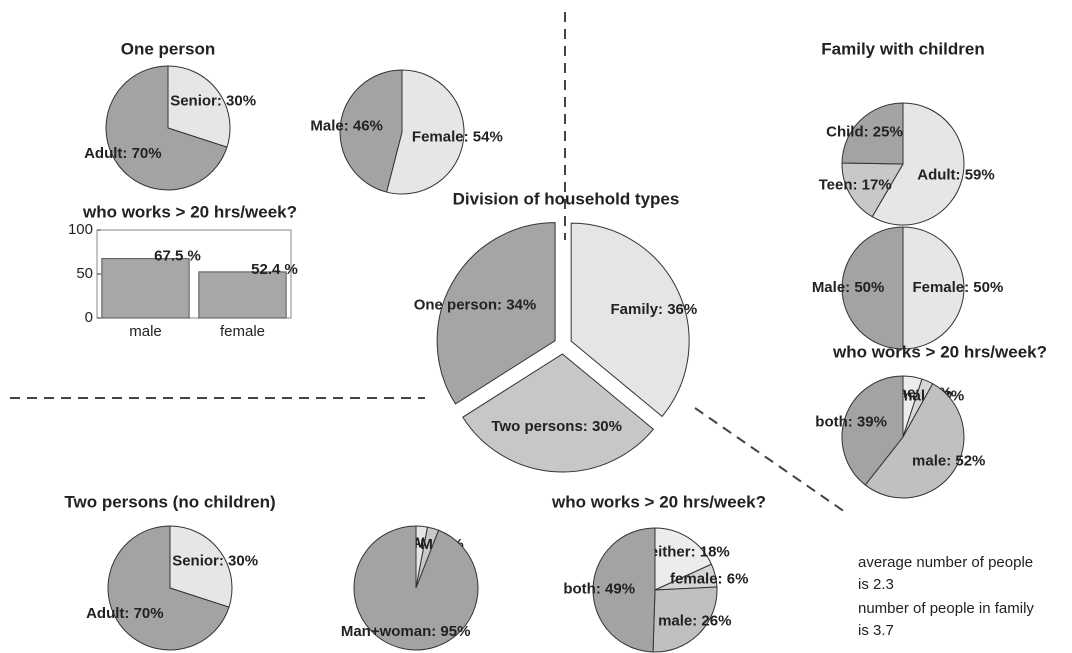 The height and width of the screenshot is (653, 1072). Describe the element at coordinates (168, 48) in the screenshot. I see `chart-title: One person` at that location.